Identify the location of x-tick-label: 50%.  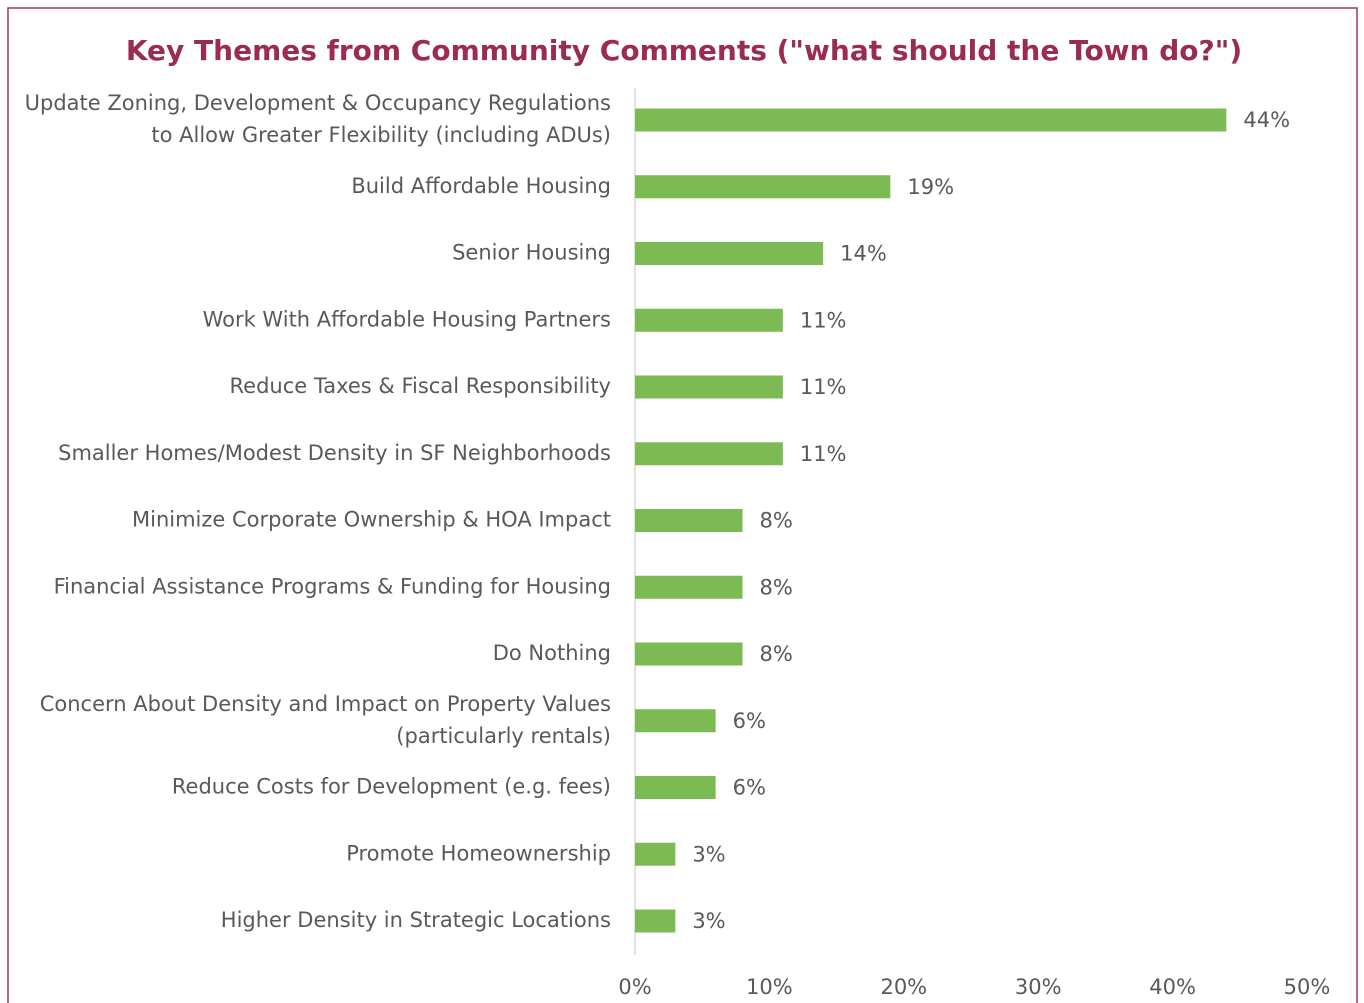
(1307, 987).